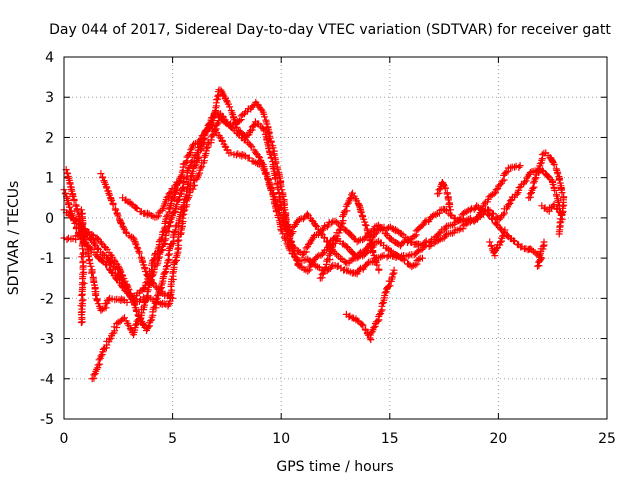 The width and height of the screenshot is (640, 480). What do you see at coordinates (390, 439) in the screenshot?
I see `x-tick-label: 15` at bounding box center [390, 439].